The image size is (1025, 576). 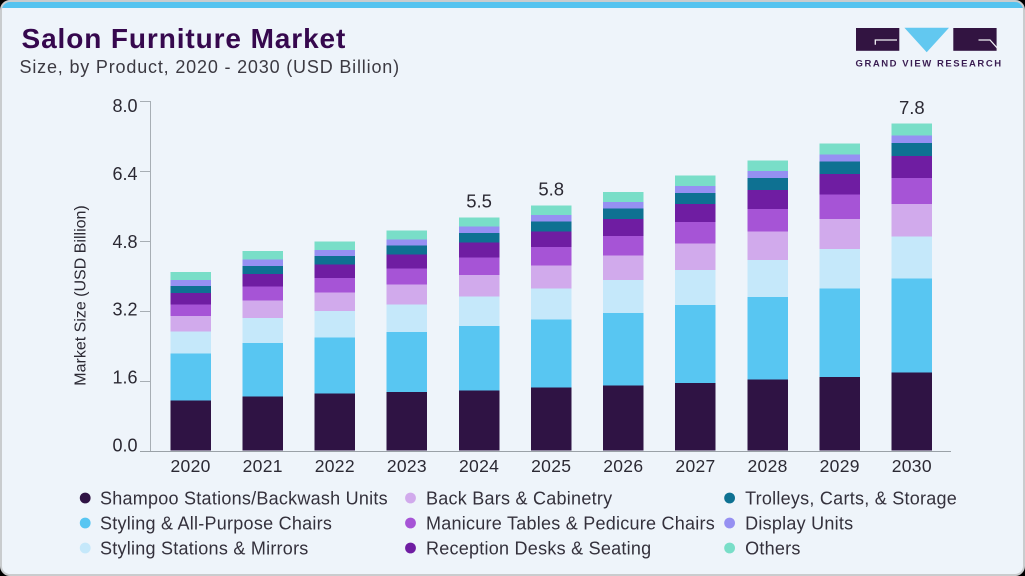 I want to click on svg-text: Styling Stations & Mirrors, so click(x=204, y=549).